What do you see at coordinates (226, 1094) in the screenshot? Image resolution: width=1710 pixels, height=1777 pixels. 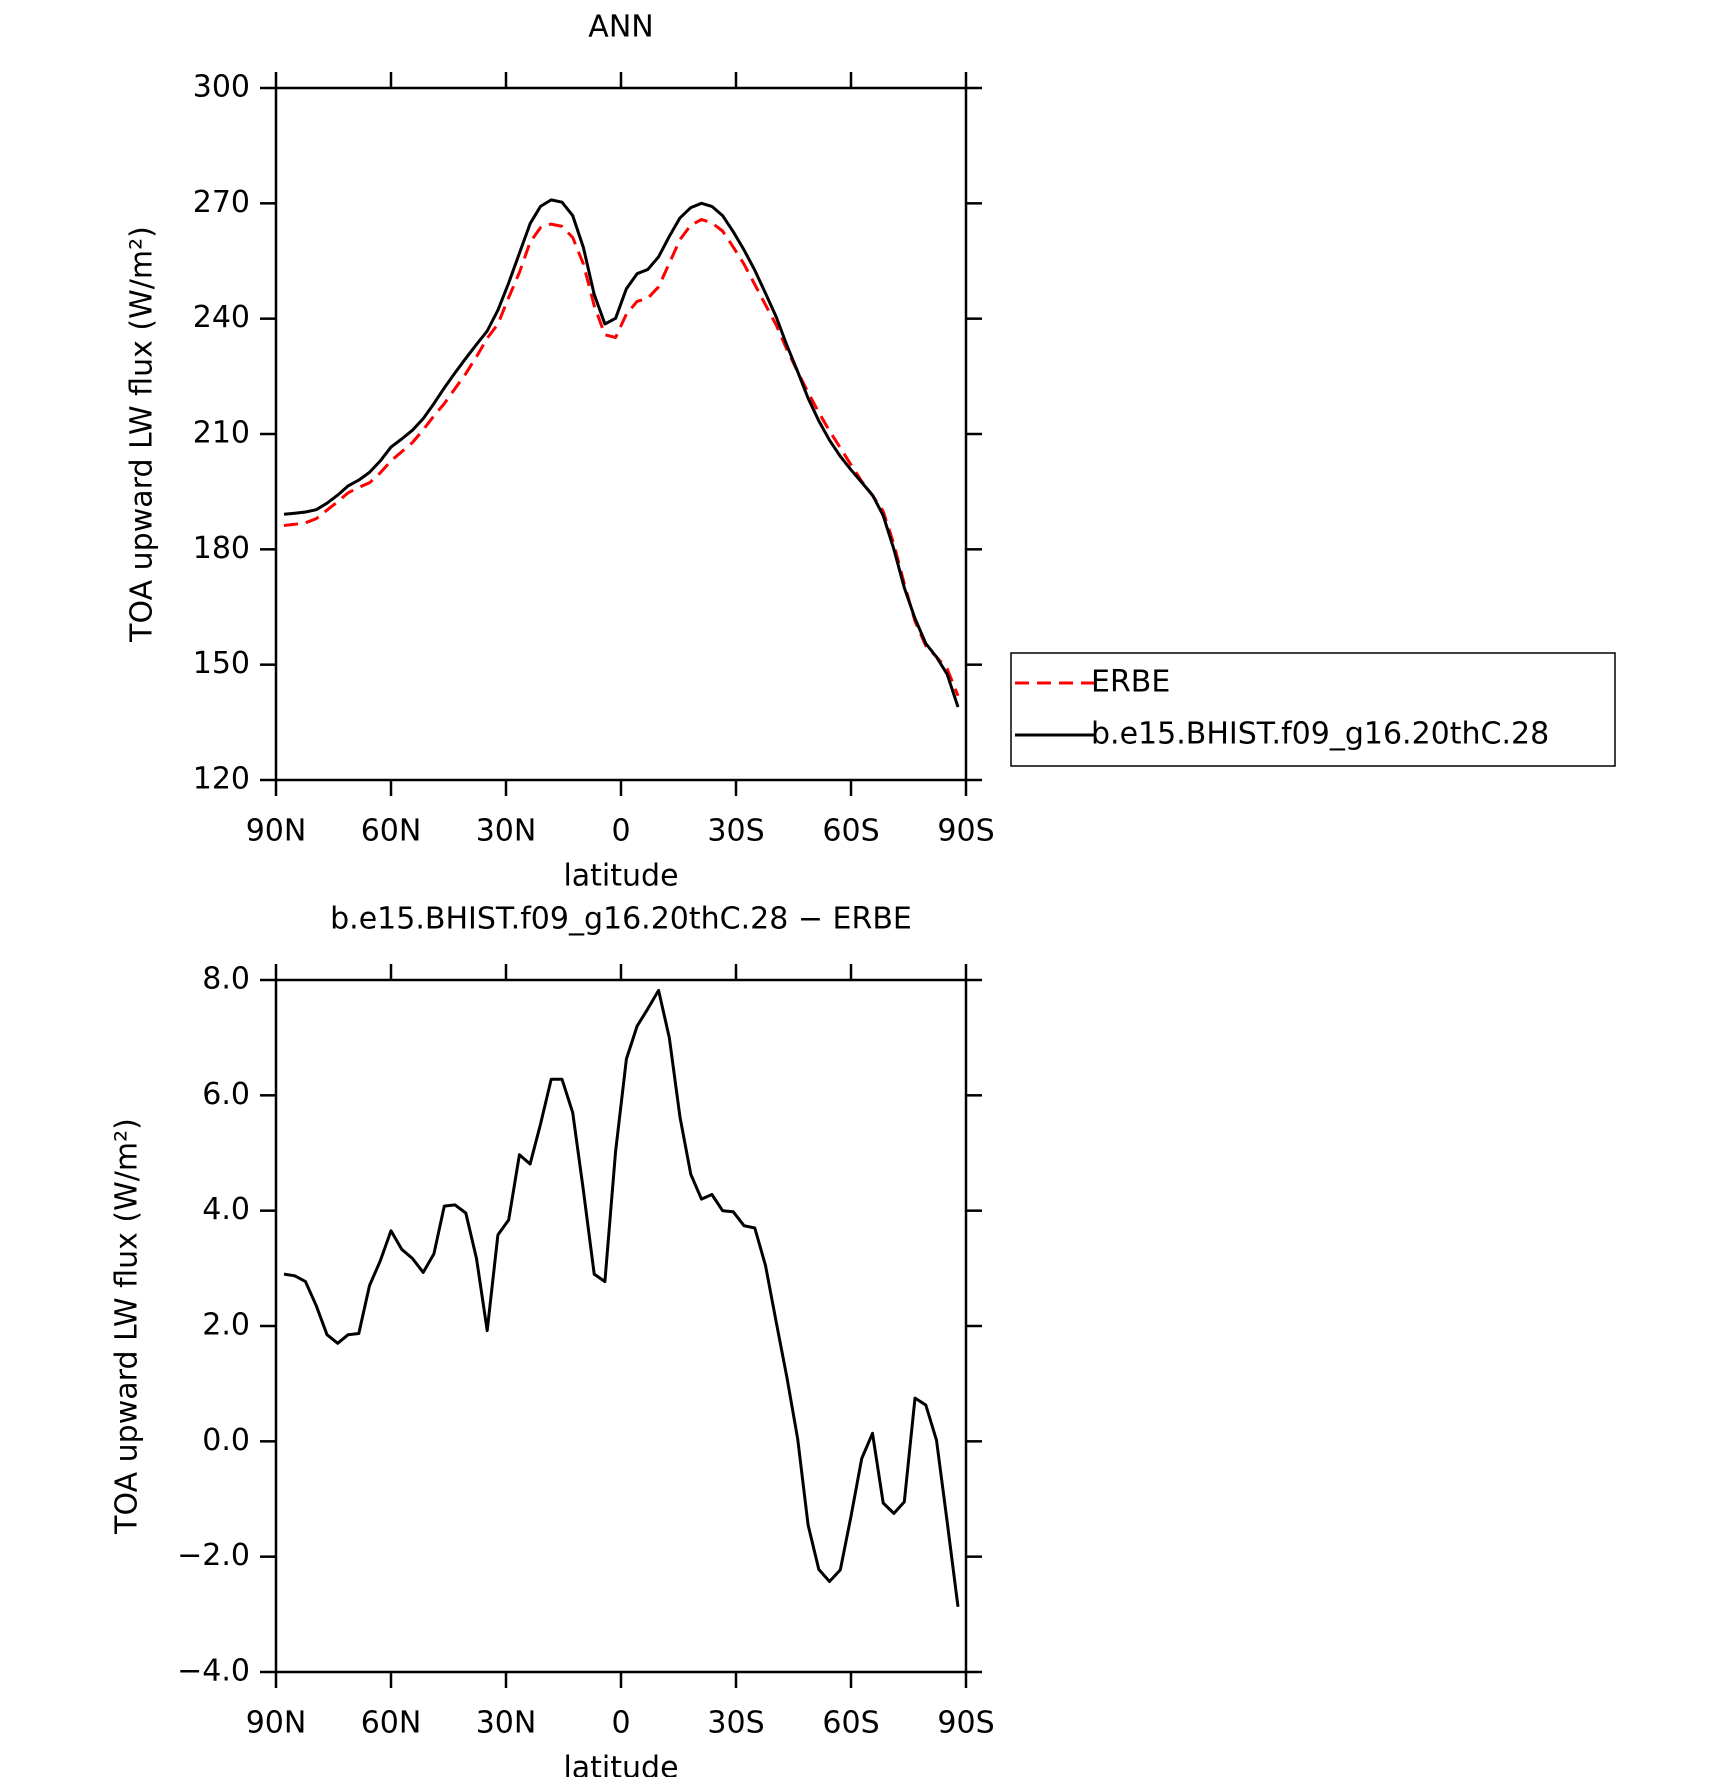 I see `y-tick-label: 6.0` at bounding box center [226, 1094].